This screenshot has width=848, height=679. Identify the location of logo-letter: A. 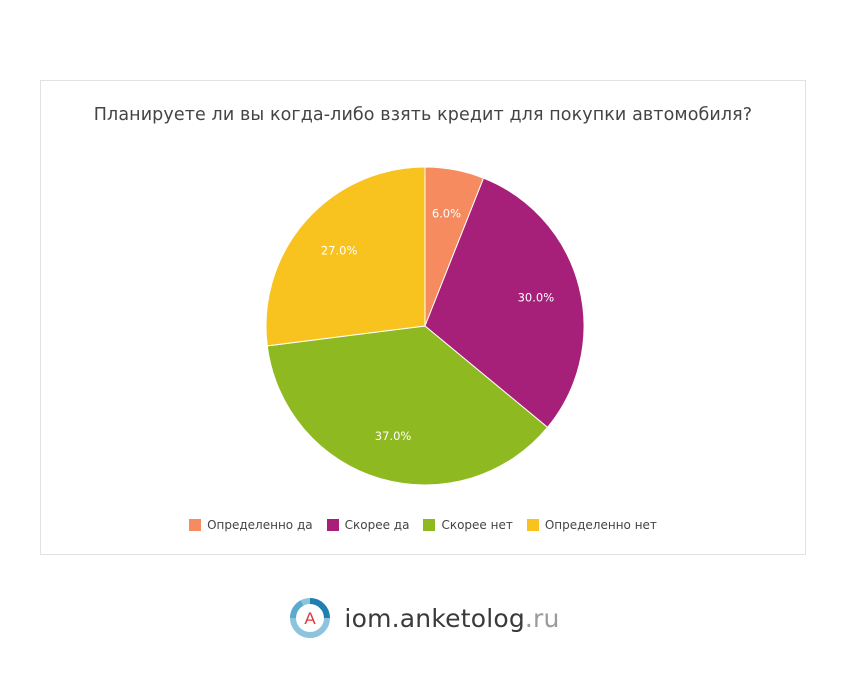
(311, 618).